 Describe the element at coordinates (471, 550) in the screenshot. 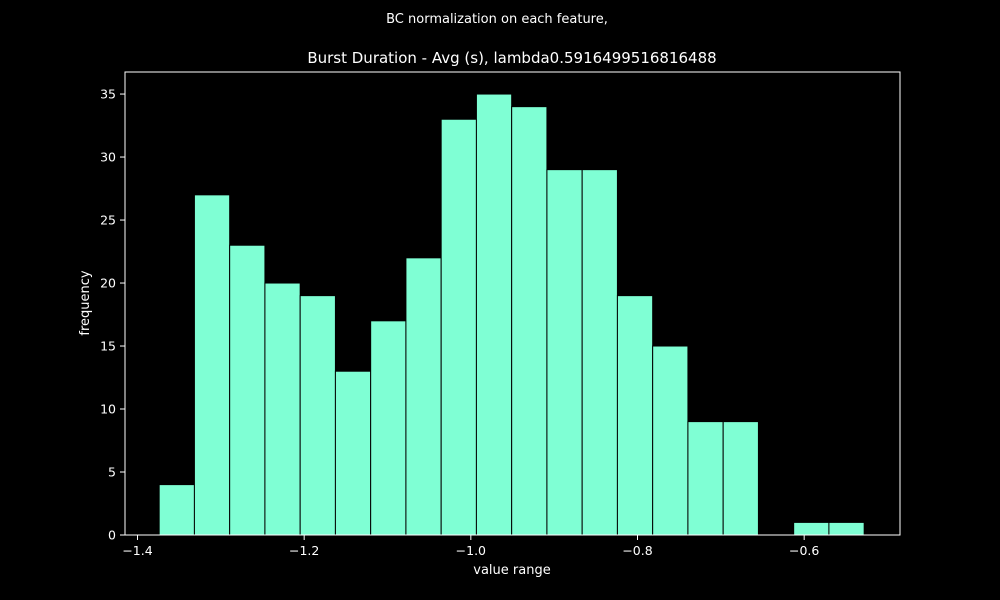

I see `x-tick-label: −1.0` at that location.